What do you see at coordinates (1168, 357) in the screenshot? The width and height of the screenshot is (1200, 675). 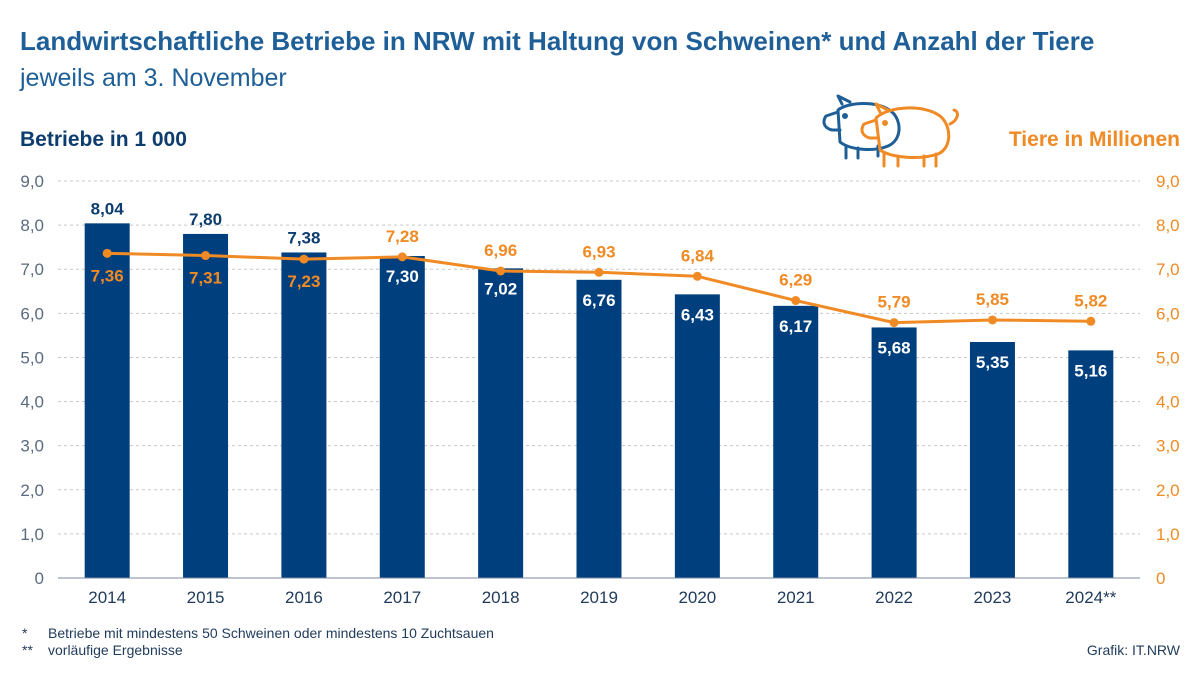 I see `right-tick-label: 5,0` at bounding box center [1168, 357].